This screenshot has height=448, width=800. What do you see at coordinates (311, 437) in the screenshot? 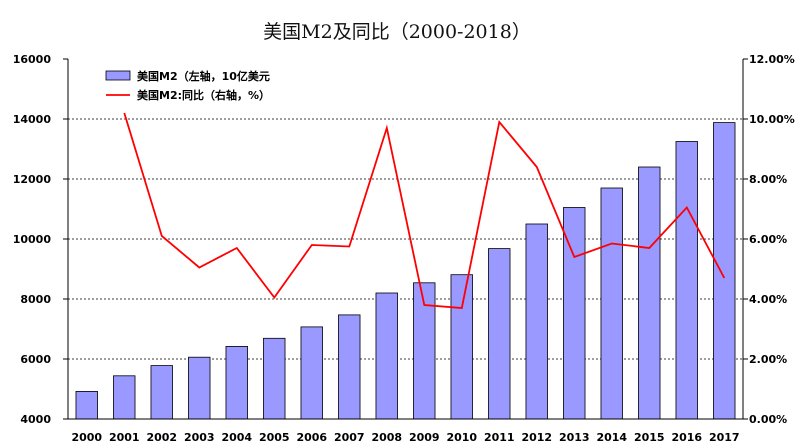
I see `x-tick-label: 2006` at bounding box center [311, 437].